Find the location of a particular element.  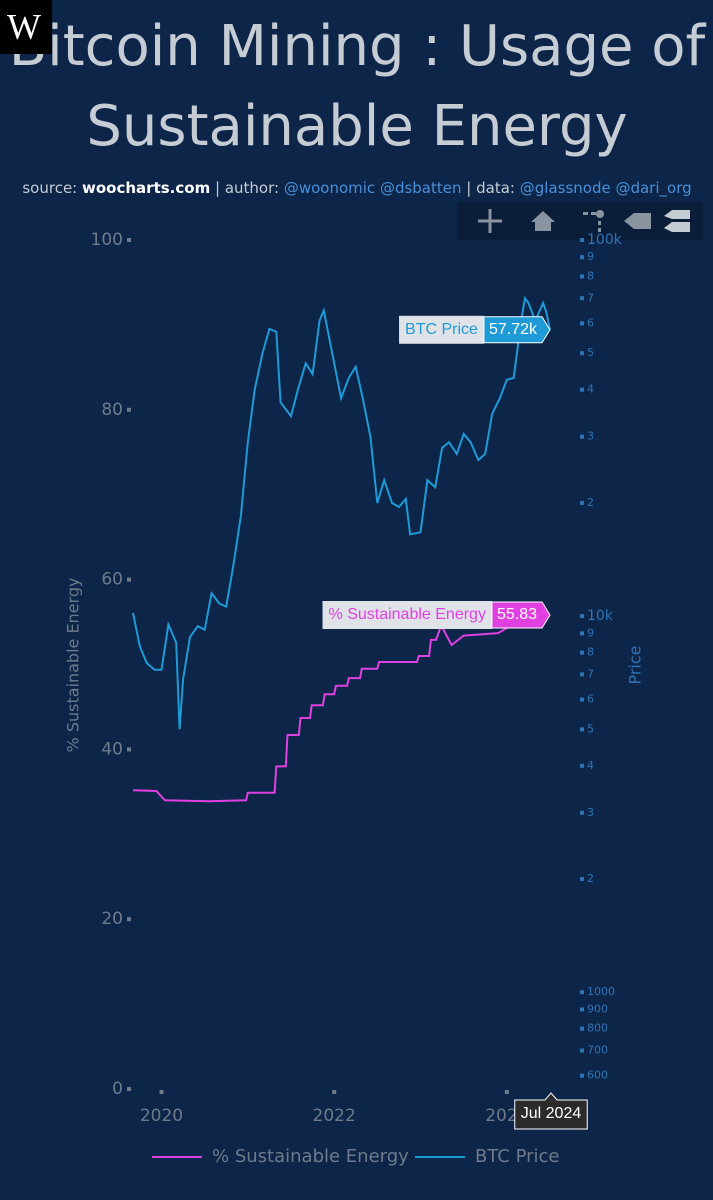

hover-x-box is located at coordinates (551, 1111).